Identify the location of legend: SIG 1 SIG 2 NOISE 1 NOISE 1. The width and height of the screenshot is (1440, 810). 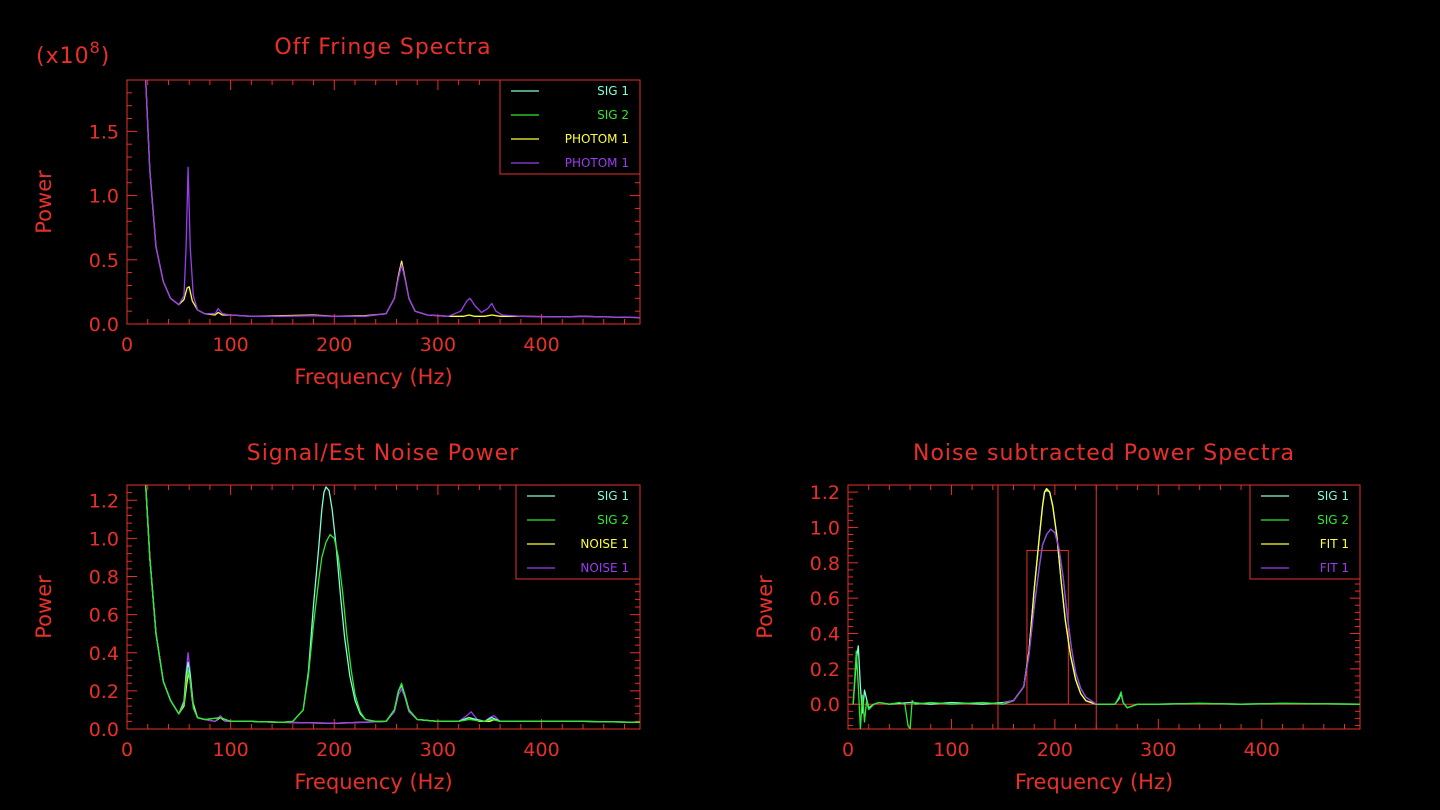
(578, 532).